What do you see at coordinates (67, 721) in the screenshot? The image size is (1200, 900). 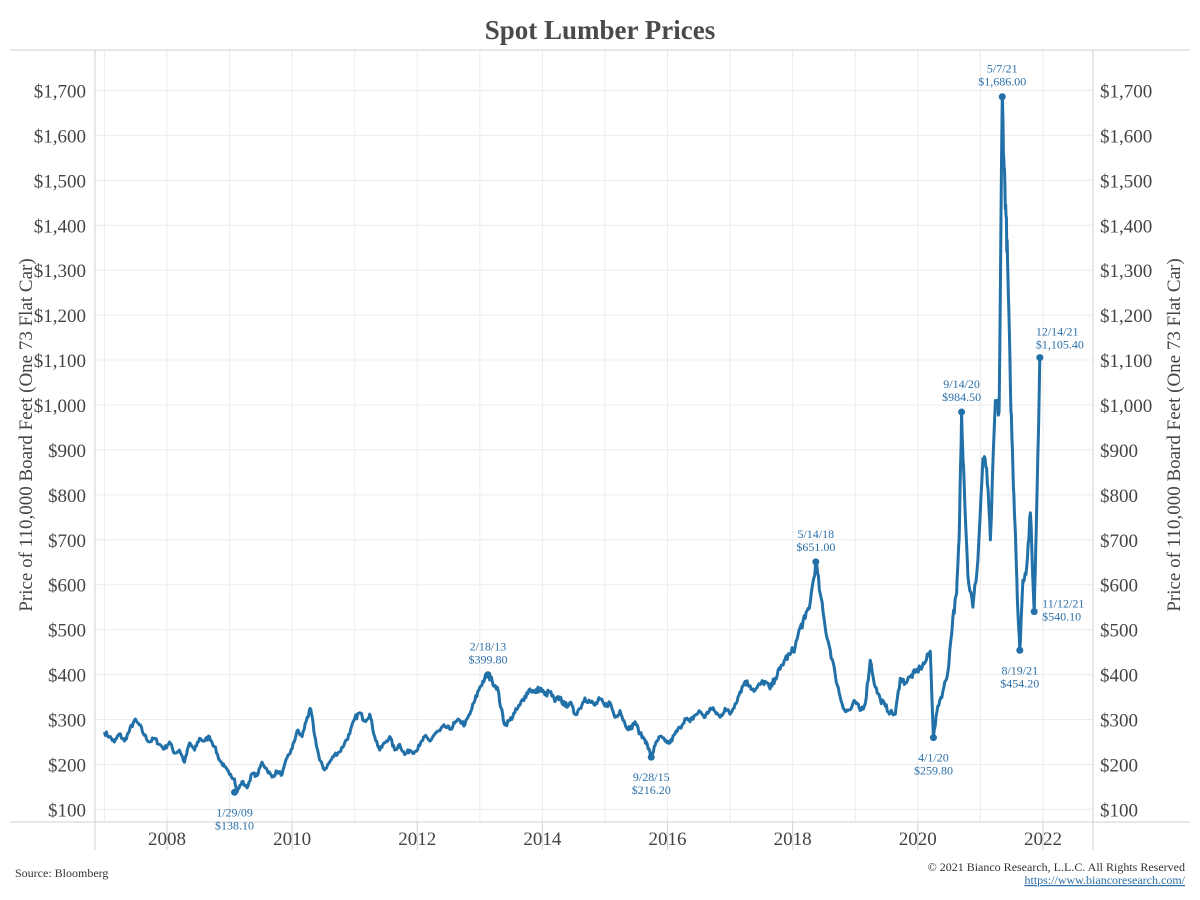 I see `y-tick-label-left: $300` at bounding box center [67, 721].